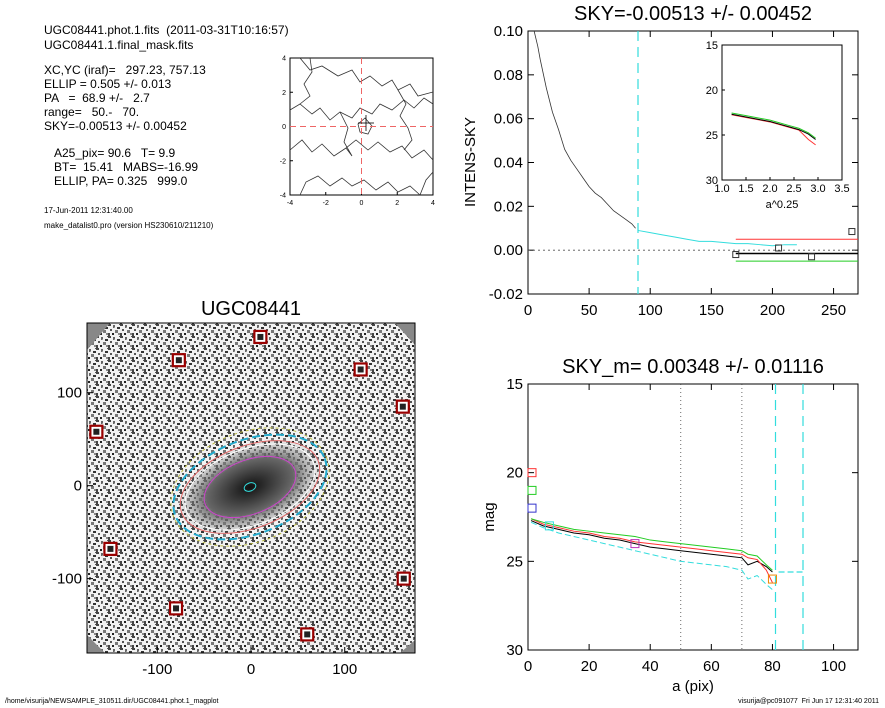  I want to click on info-pa: PA = 68.9 +/- 2.7, so click(97, 98).